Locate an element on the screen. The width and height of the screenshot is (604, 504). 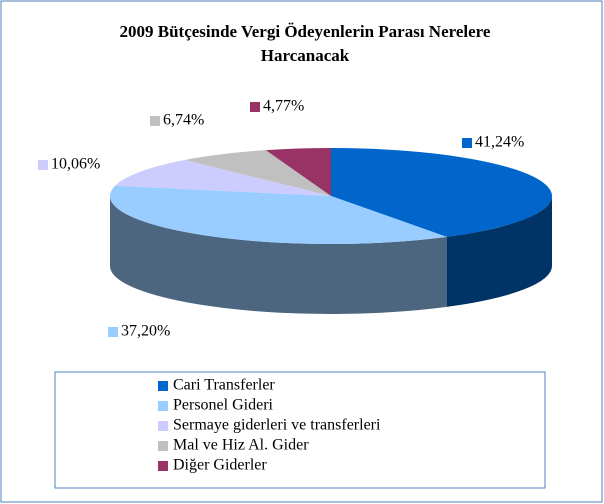
legend-label: Sermaye giderleri ve transferleri is located at coordinates (277, 425).